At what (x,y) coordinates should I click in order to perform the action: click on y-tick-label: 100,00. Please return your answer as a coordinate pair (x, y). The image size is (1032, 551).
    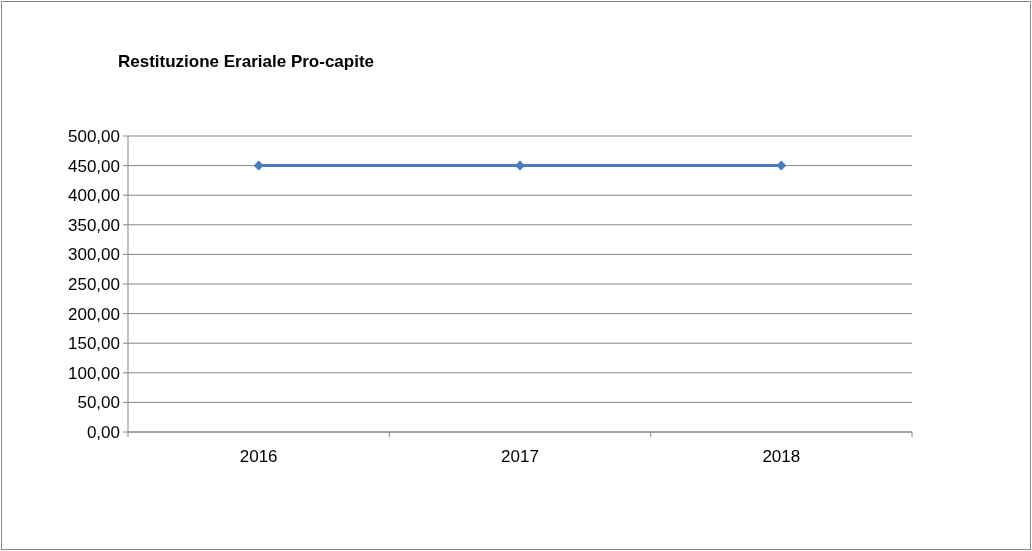
    Looking at the image, I should click on (94, 373).